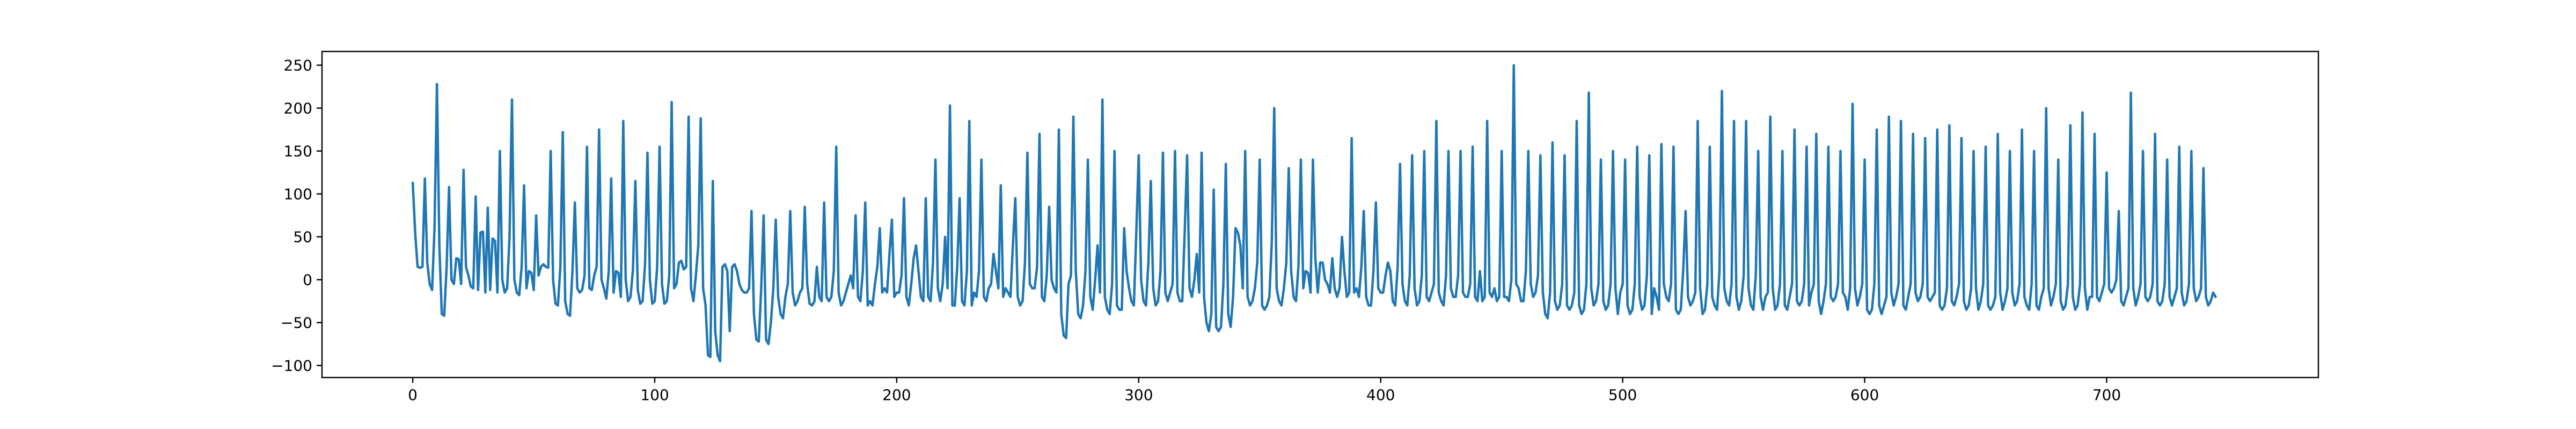 This screenshot has width=2576, height=429. I want to click on x-tick-label: 300, so click(1138, 395).